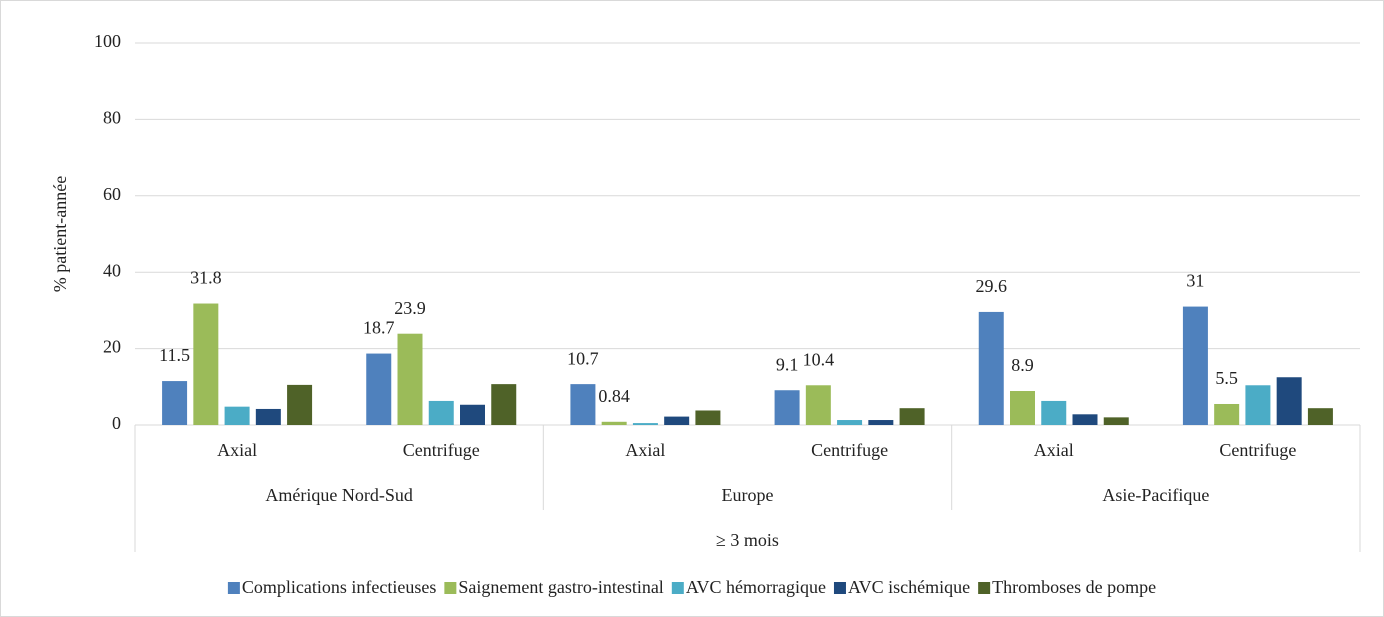  What do you see at coordinates (992, 286) in the screenshot?
I see `data-label: 29.6` at bounding box center [992, 286].